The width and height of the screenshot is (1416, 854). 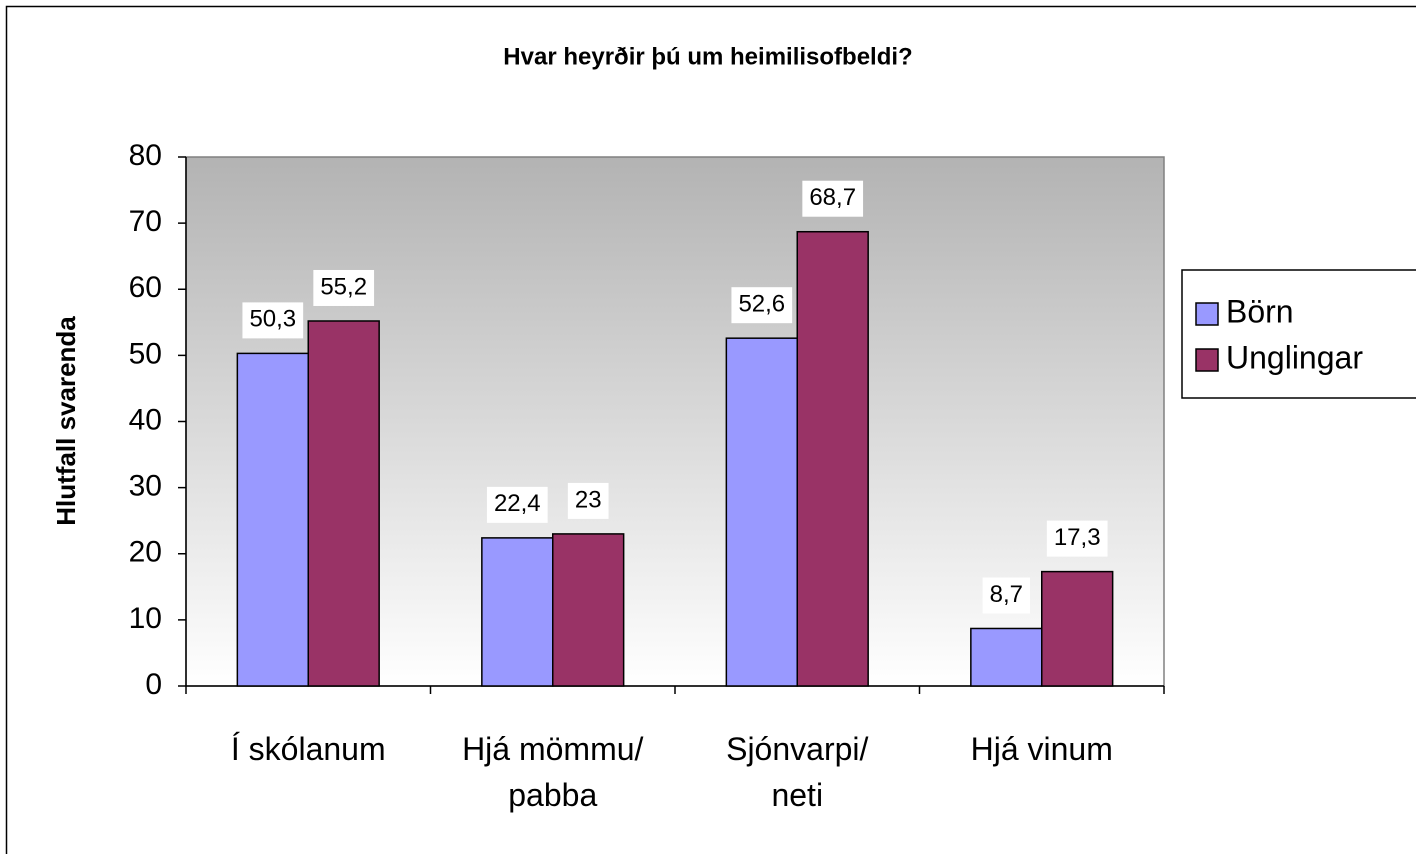 What do you see at coordinates (145, 552) in the screenshot?
I see `y-tick-label: 20` at bounding box center [145, 552].